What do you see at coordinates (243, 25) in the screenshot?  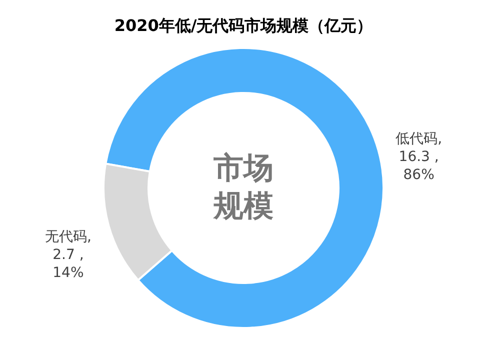 I see `chart-title: 2020年低/无代码市场规模（亿元）` at bounding box center [243, 25].